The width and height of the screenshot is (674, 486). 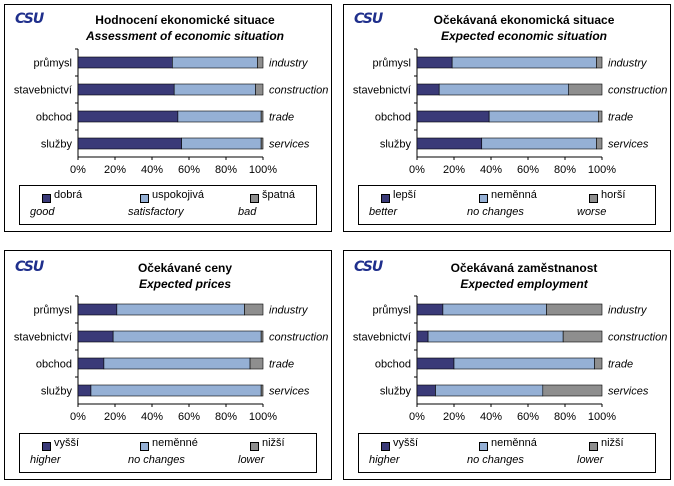 What do you see at coordinates (247, 212) in the screenshot?
I see `legend-label-en: bad` at bounding box center [247, 212].